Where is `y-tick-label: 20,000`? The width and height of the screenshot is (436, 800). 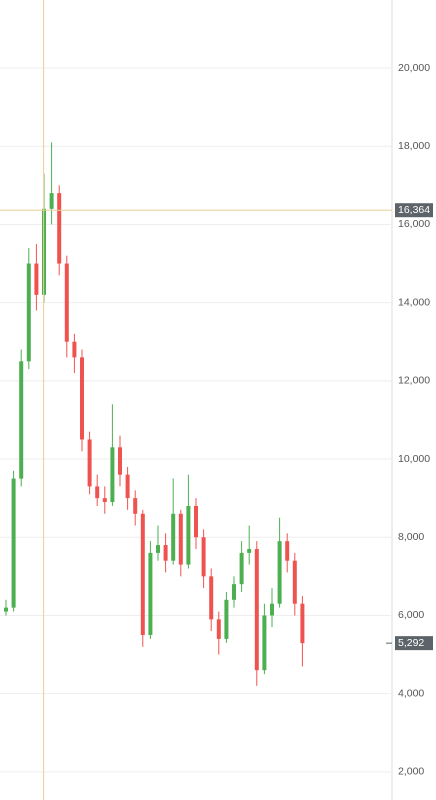
y-tick-label: 20,000 is located at coordinates (414, 68).